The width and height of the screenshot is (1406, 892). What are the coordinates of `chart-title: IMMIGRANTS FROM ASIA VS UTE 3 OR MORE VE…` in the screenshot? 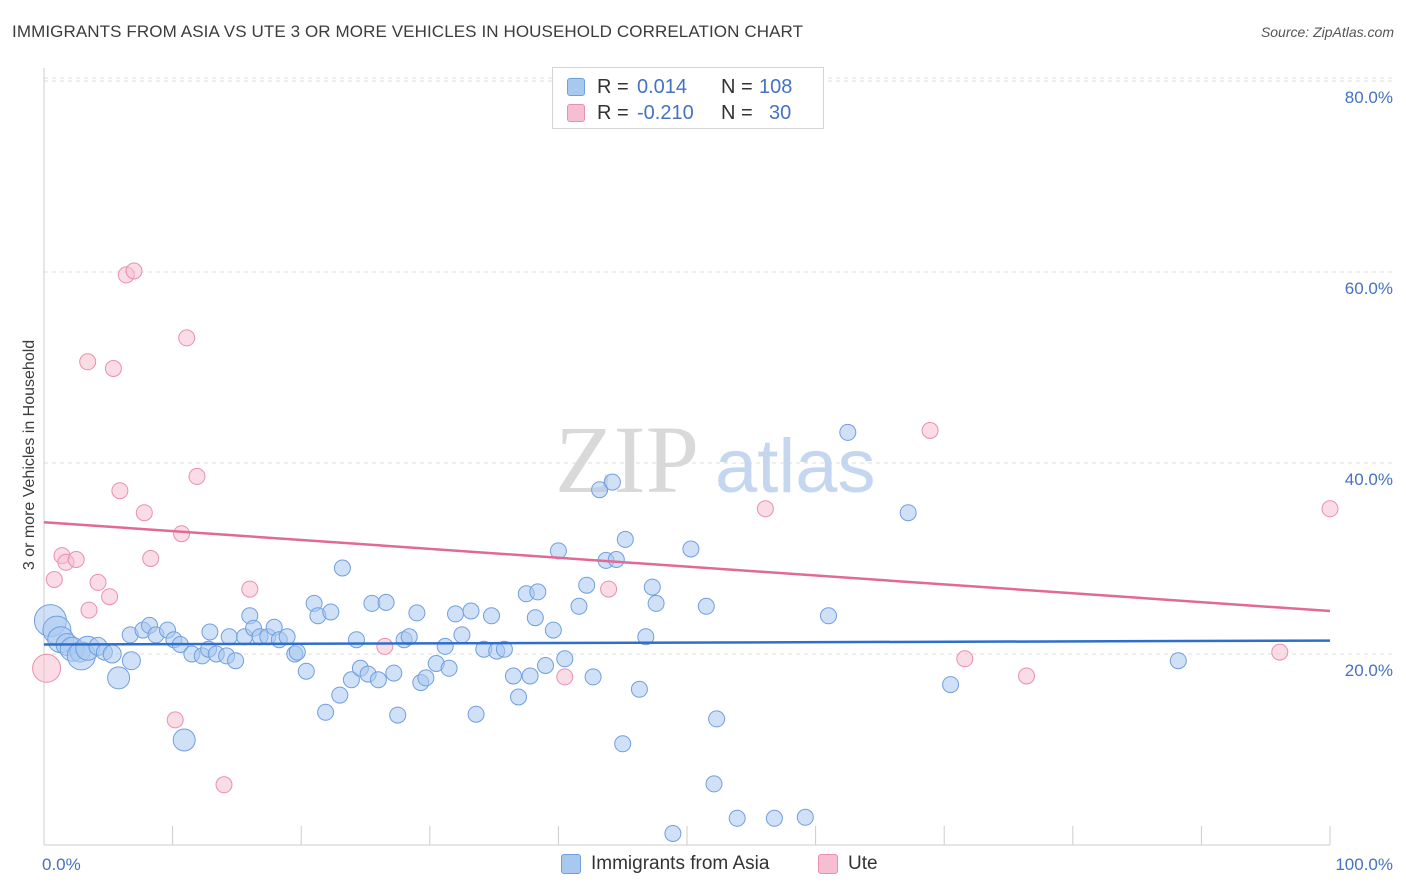 It's located at (408, 31).